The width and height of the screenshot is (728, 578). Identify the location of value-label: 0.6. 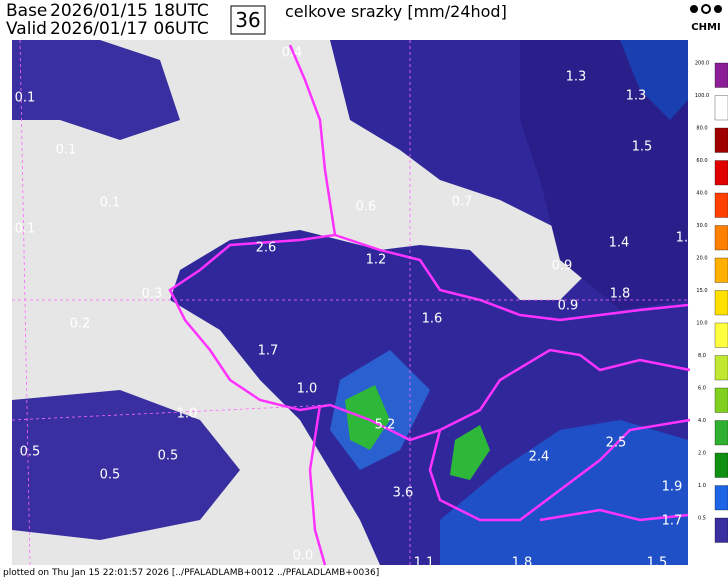
(366, 207).